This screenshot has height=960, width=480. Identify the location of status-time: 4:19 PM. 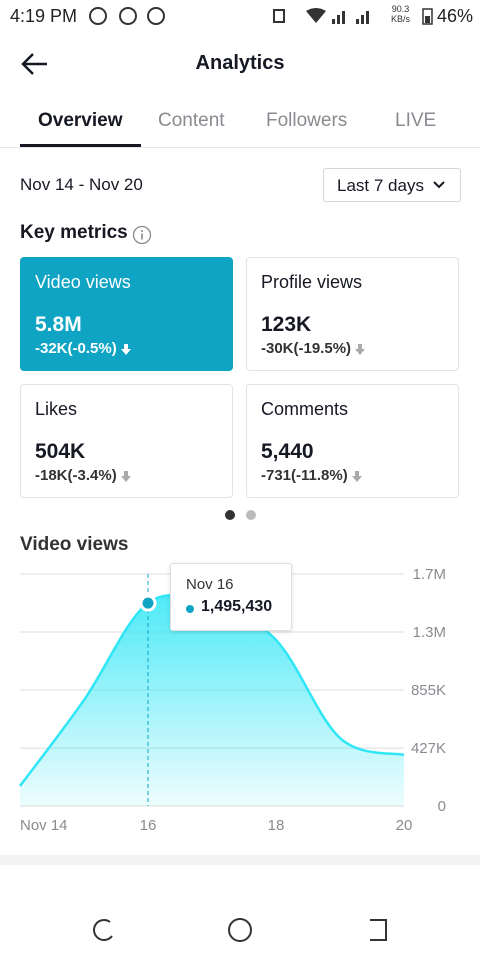
(44, 16).